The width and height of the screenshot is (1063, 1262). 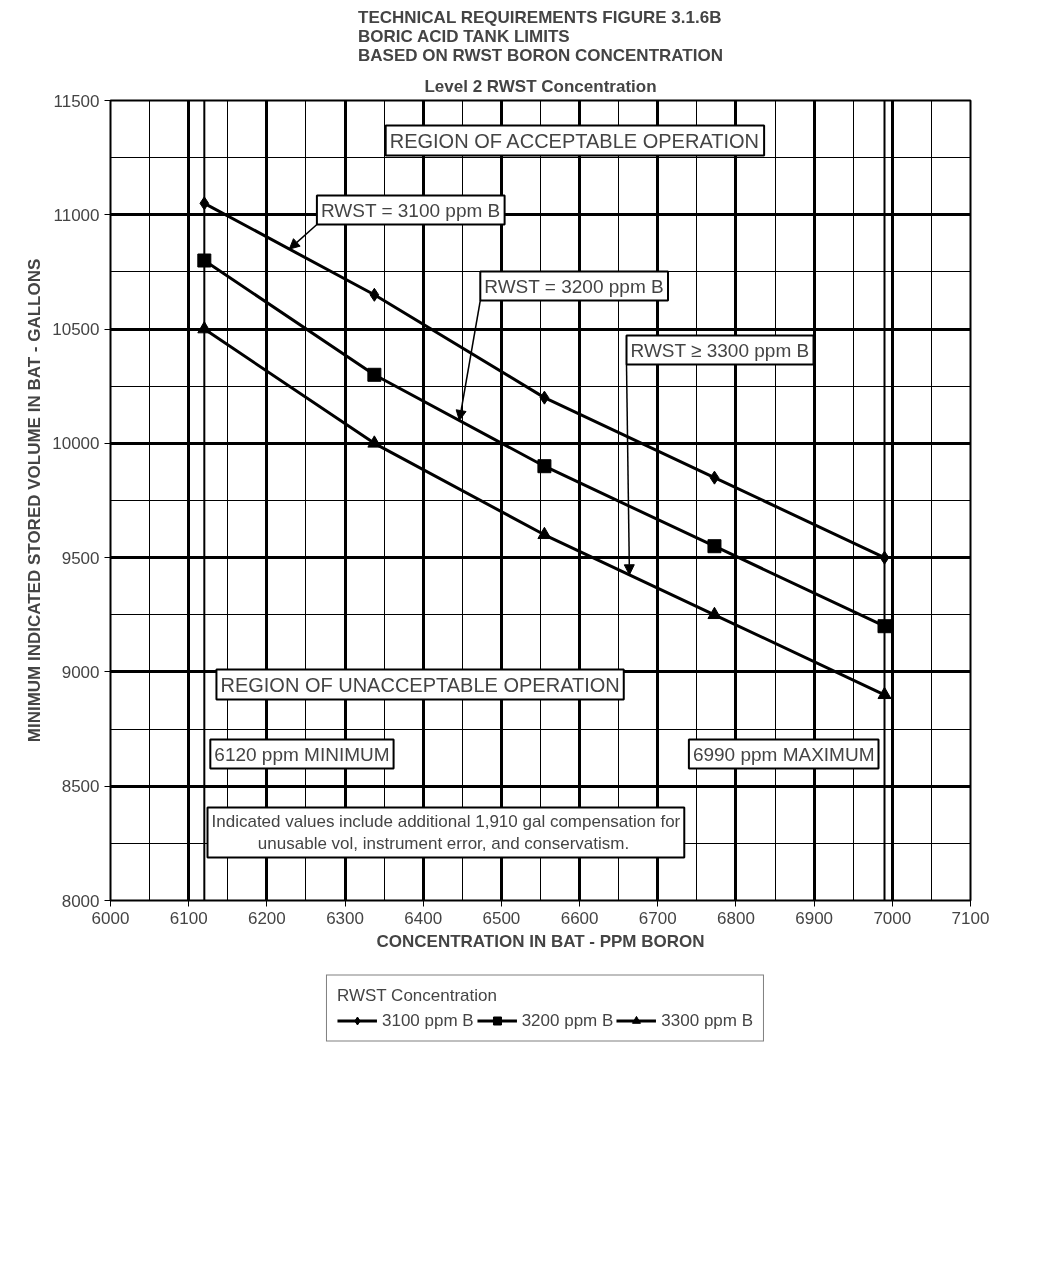 What do you see at coordinates (707, 1020) in the screenshot?
I see `legend-label: 3300 ppm B` at bounding box center [707, 1020].